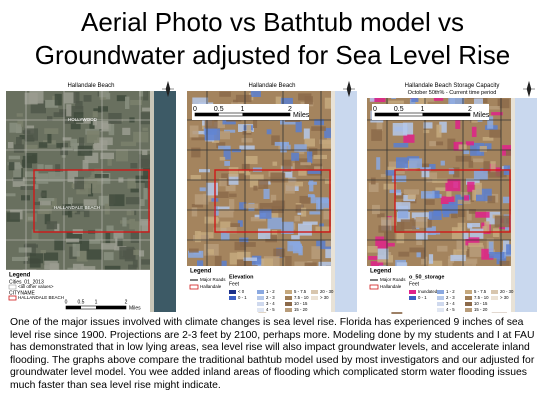 This screenshot has width=545, height=408. I want to click on beach, so click(152, 196).